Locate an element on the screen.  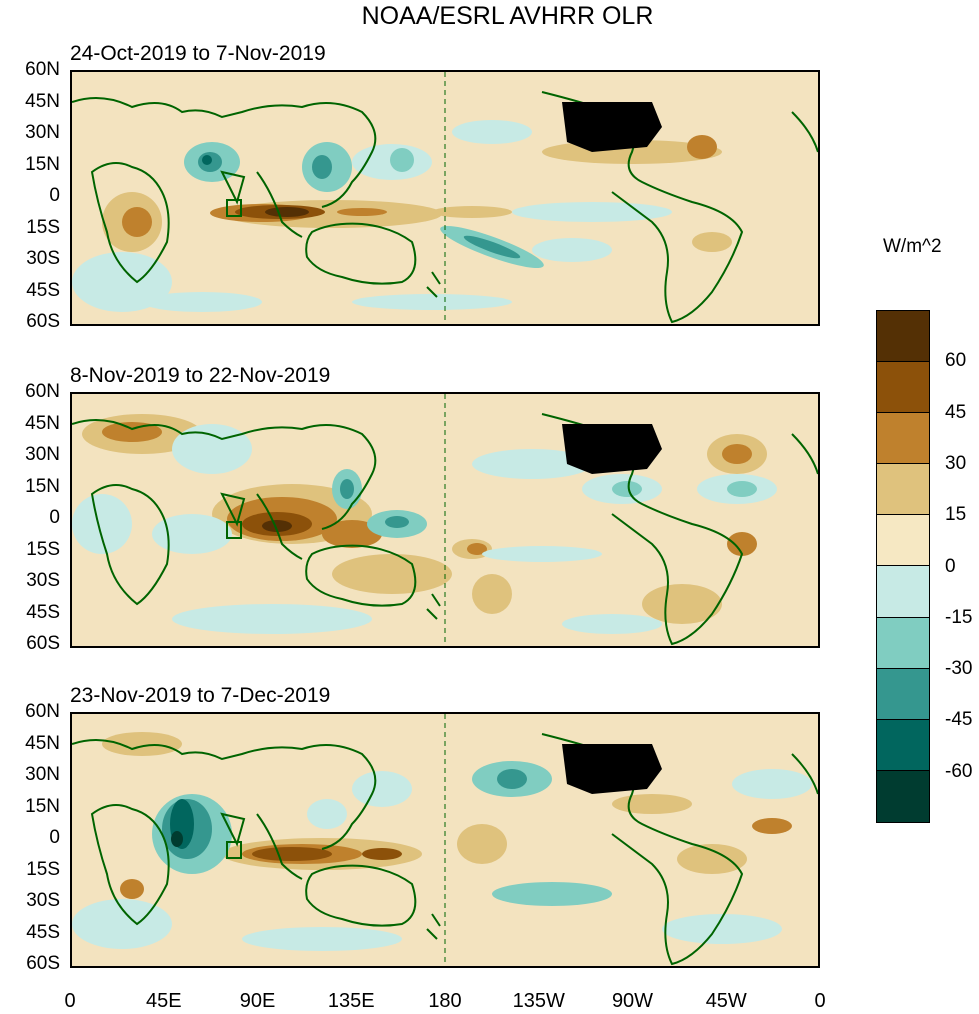
colorbar-tick-label: -60 is located at coordinates (959, 771).